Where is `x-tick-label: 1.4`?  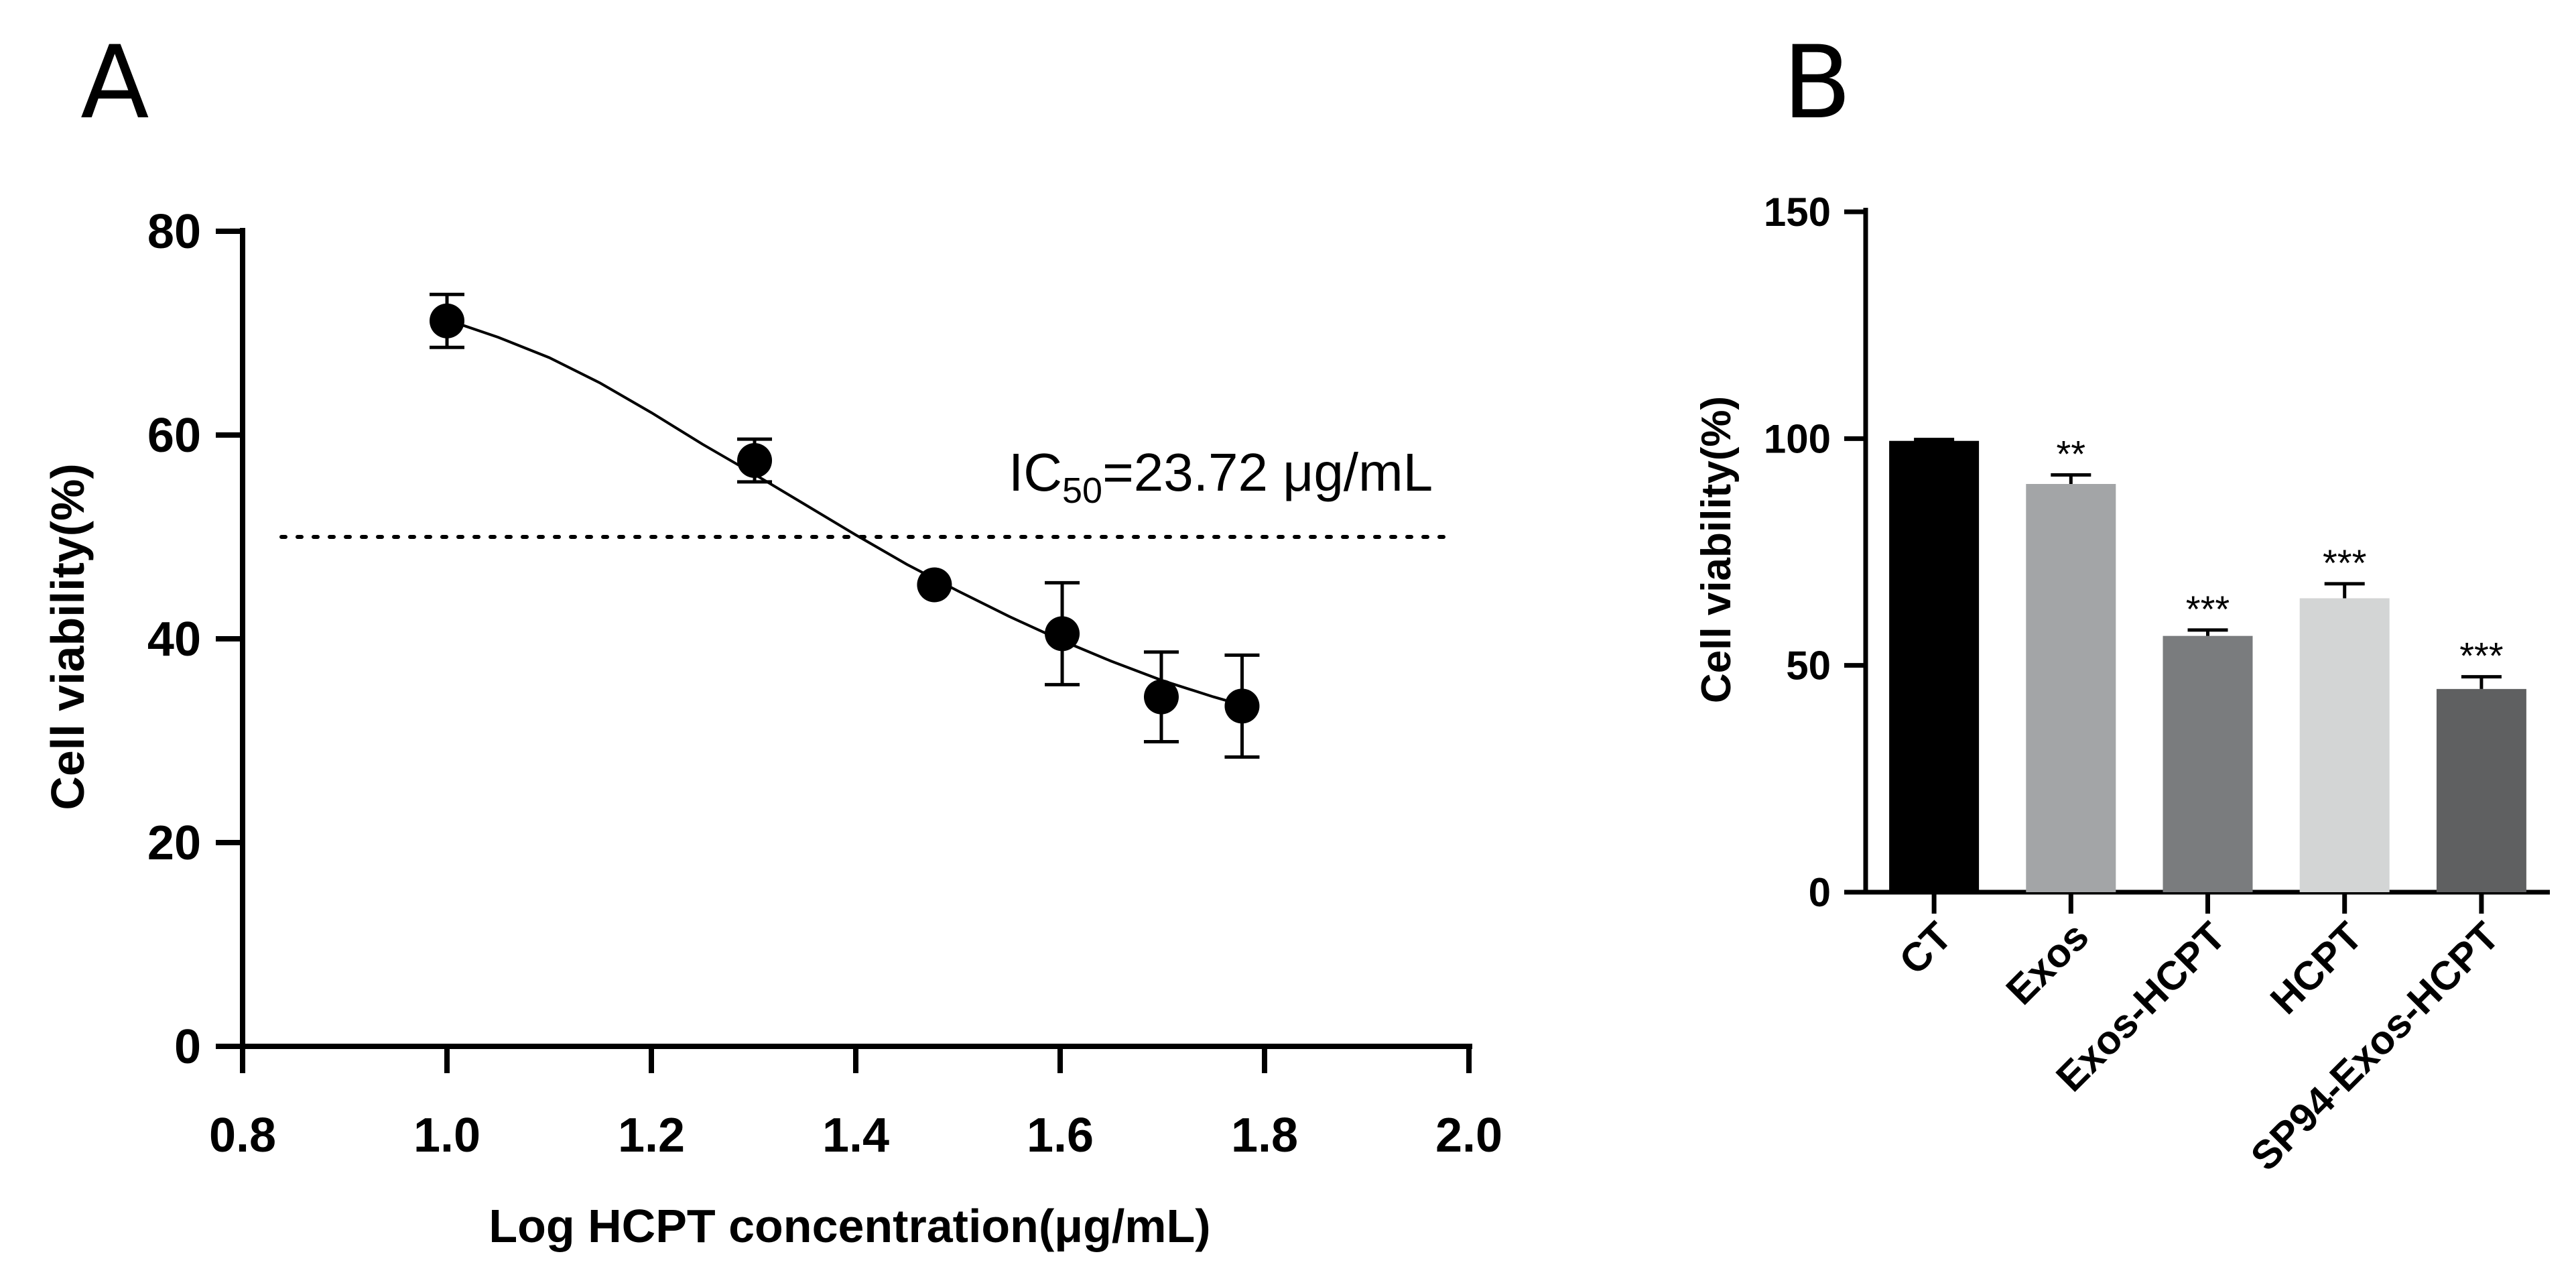 x-tick-label: 1.4 is located at coordinates (855, 1135).